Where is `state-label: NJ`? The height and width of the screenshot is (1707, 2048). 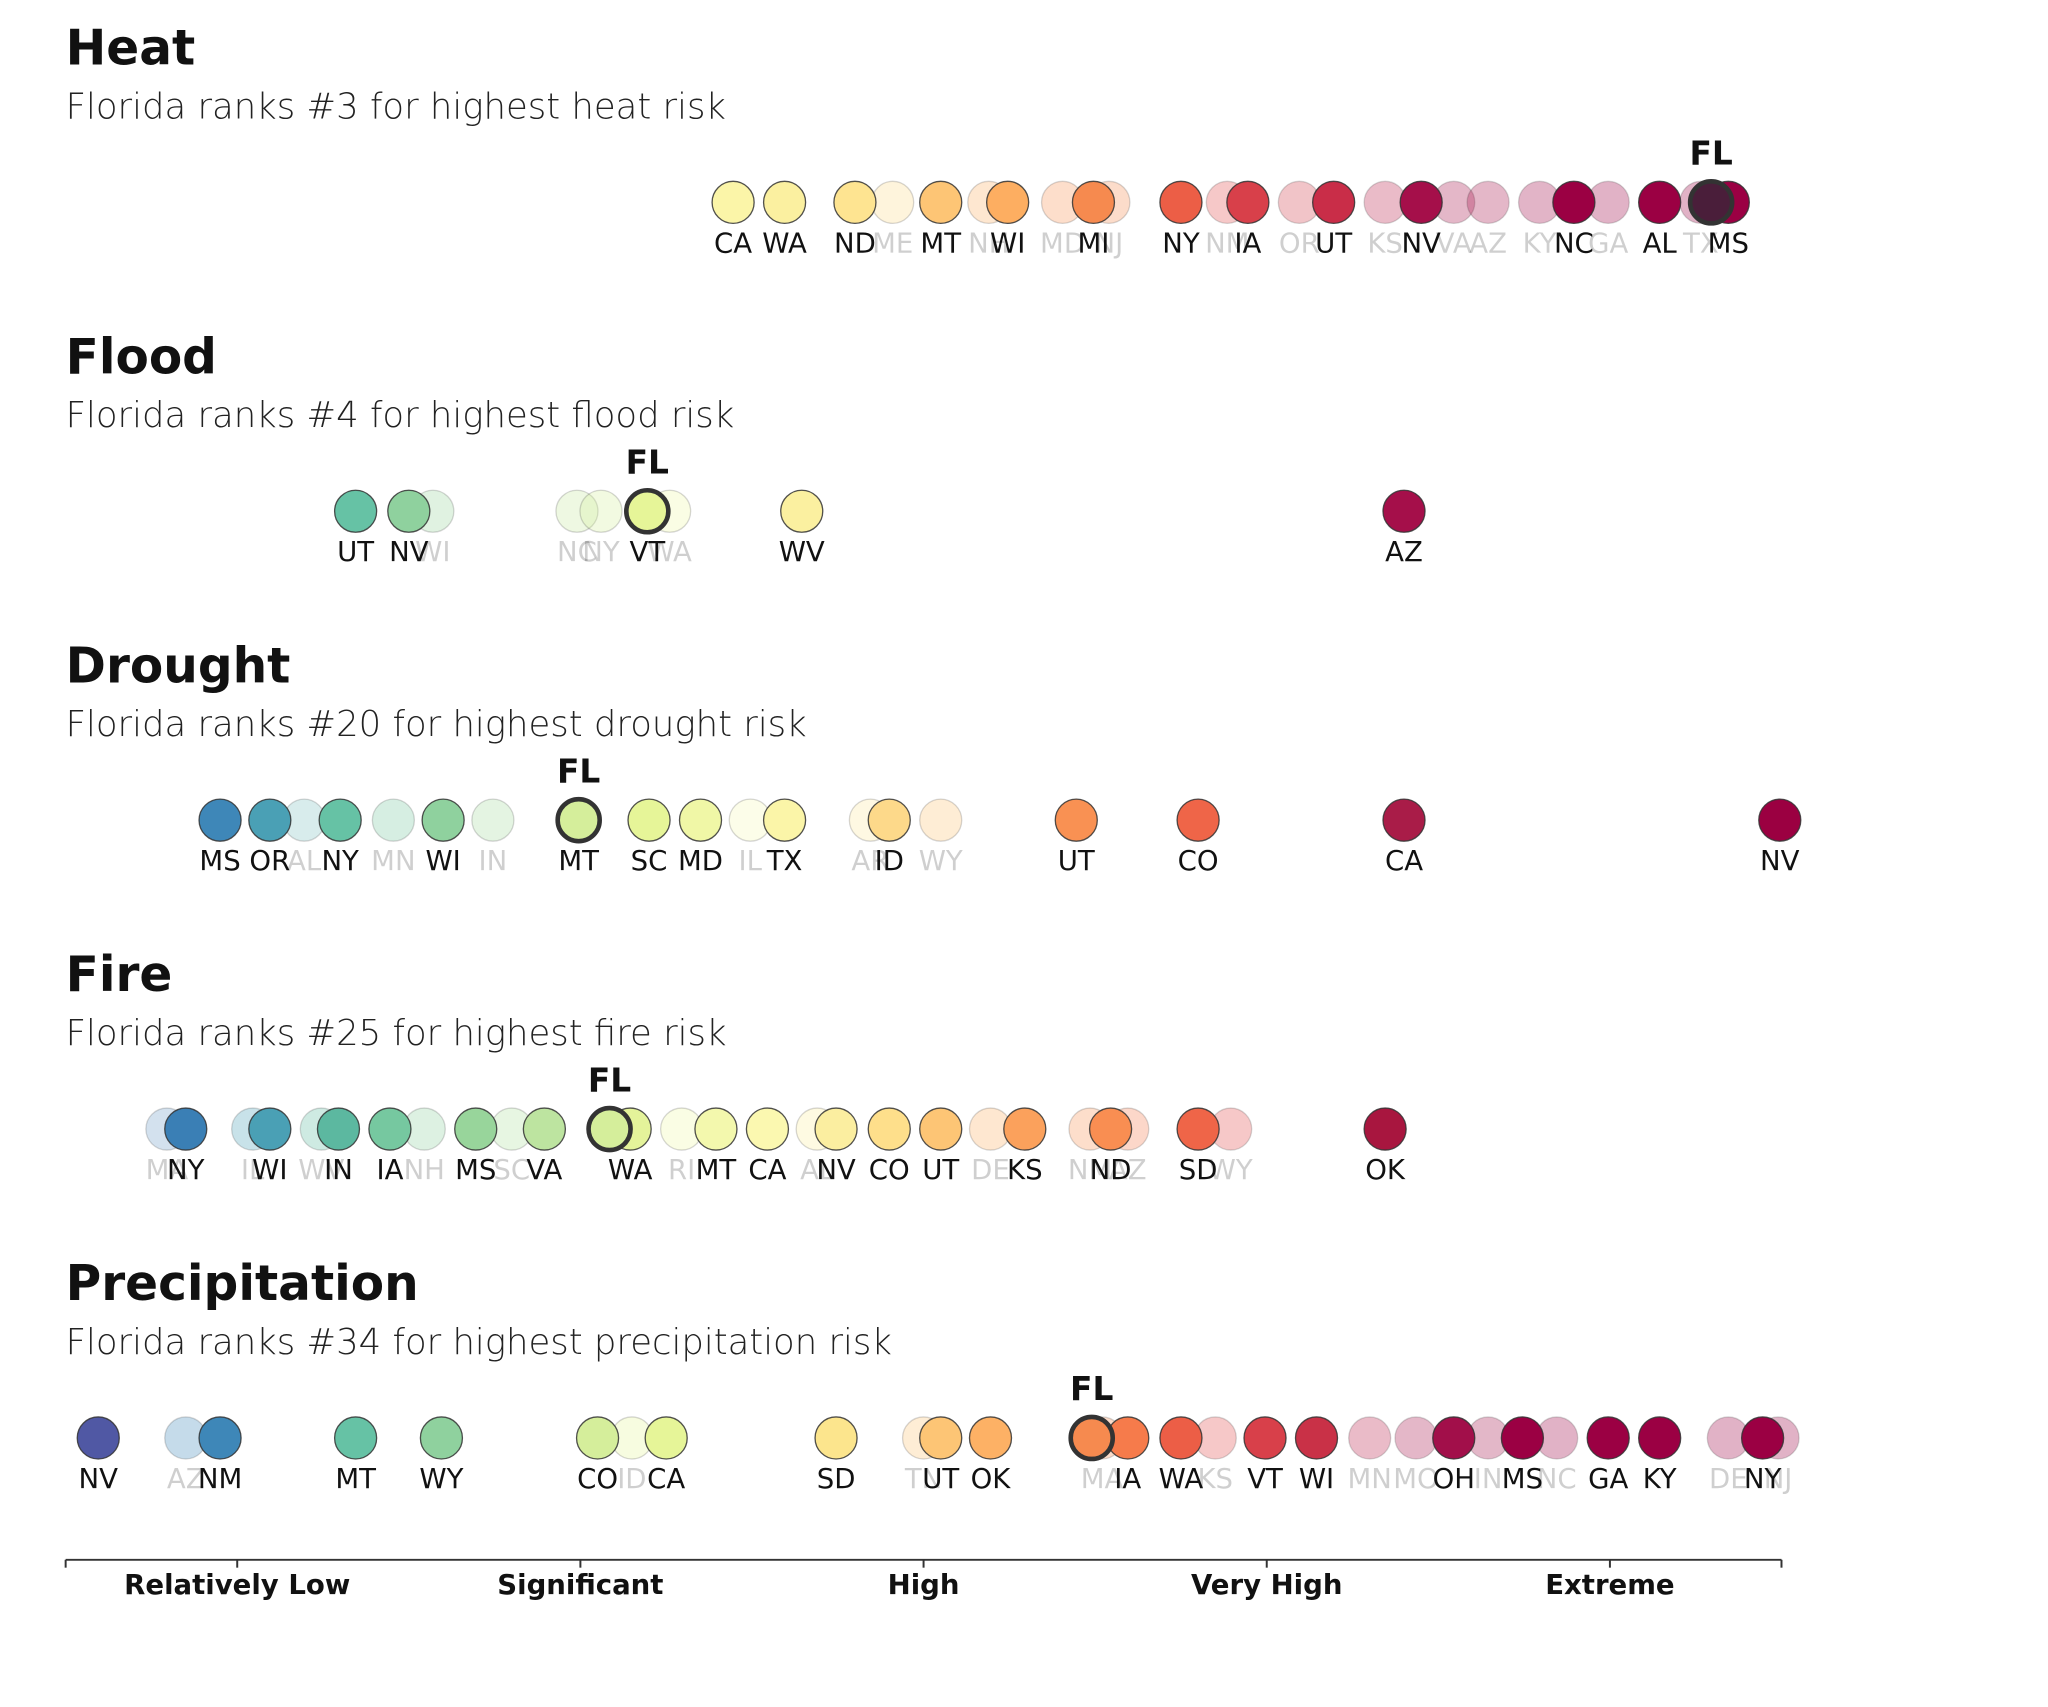
state-label: NJ is located at coordinates (1778, 1479).